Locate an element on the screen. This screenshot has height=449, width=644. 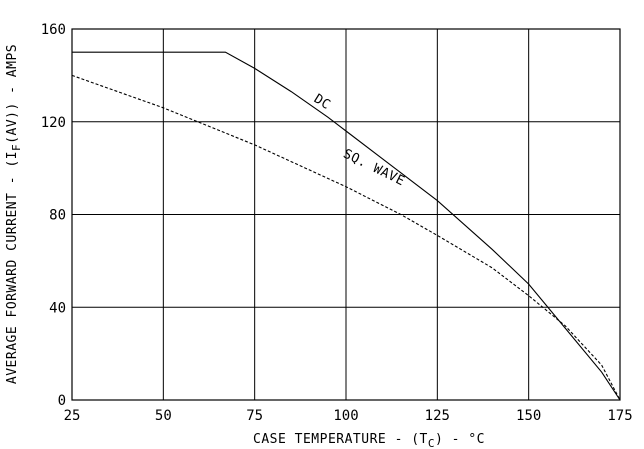
x-tick-label: 125 is located at coordinates (437, 416).